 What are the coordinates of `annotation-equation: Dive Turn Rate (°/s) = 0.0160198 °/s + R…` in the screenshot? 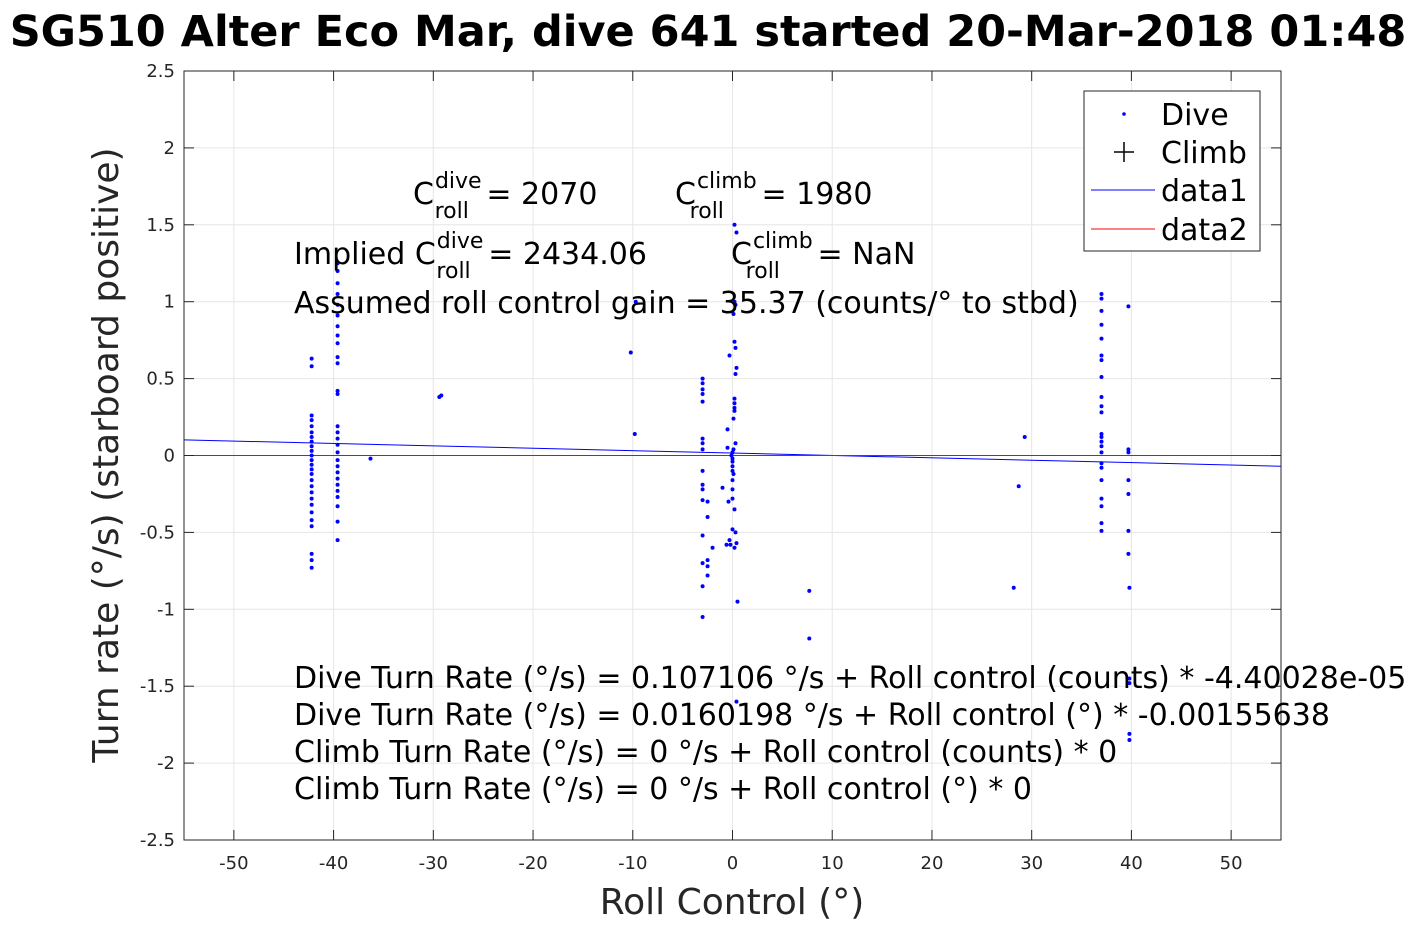 It's located at (812, 715).